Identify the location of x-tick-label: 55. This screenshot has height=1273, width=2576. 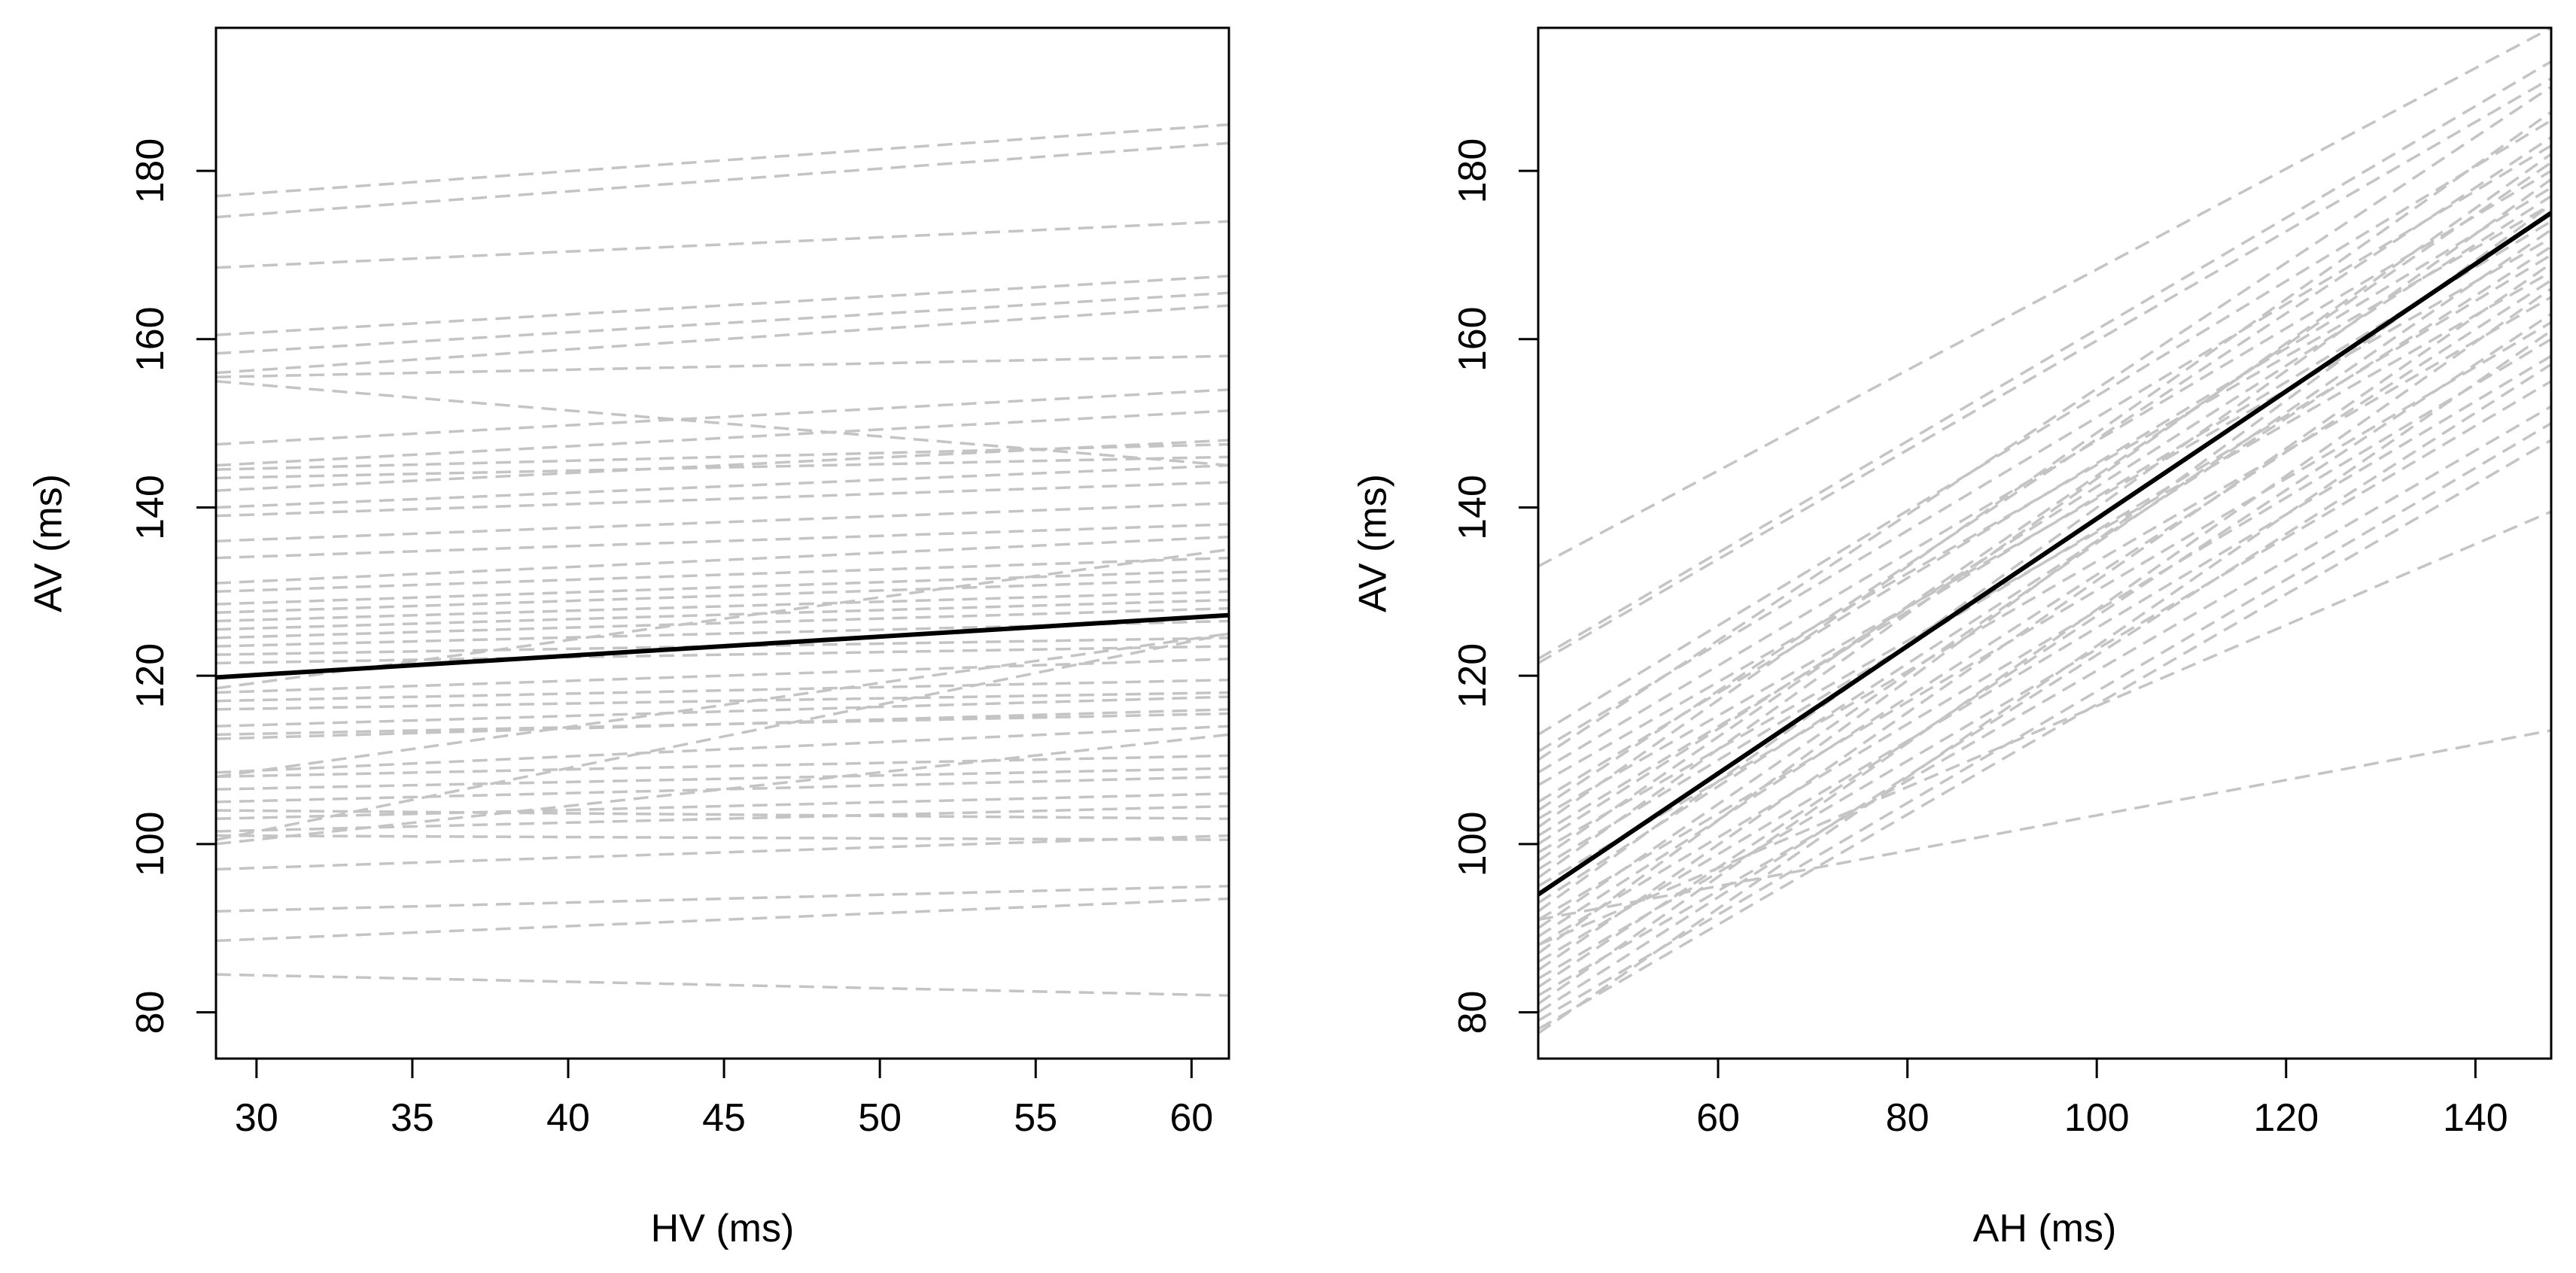
(1035, 1118).